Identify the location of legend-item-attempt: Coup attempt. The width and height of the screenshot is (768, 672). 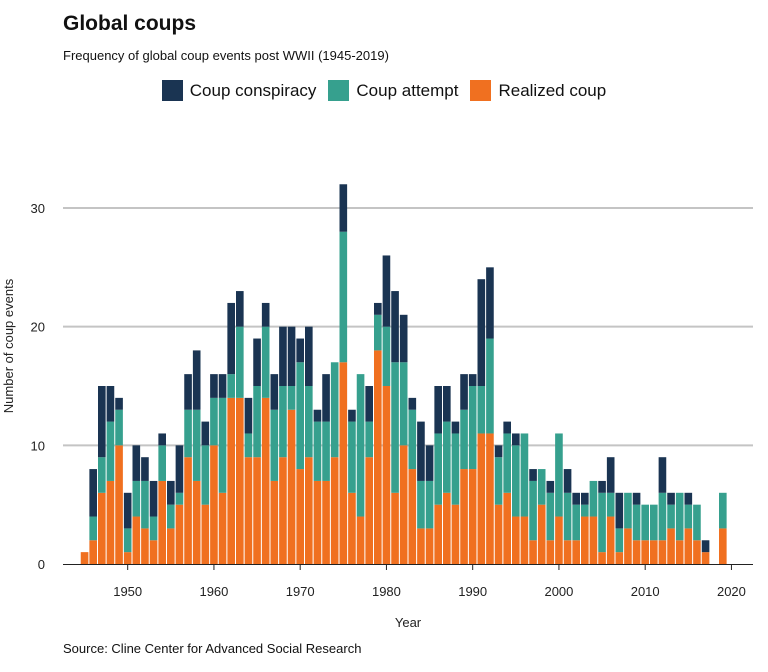
(393, 90).